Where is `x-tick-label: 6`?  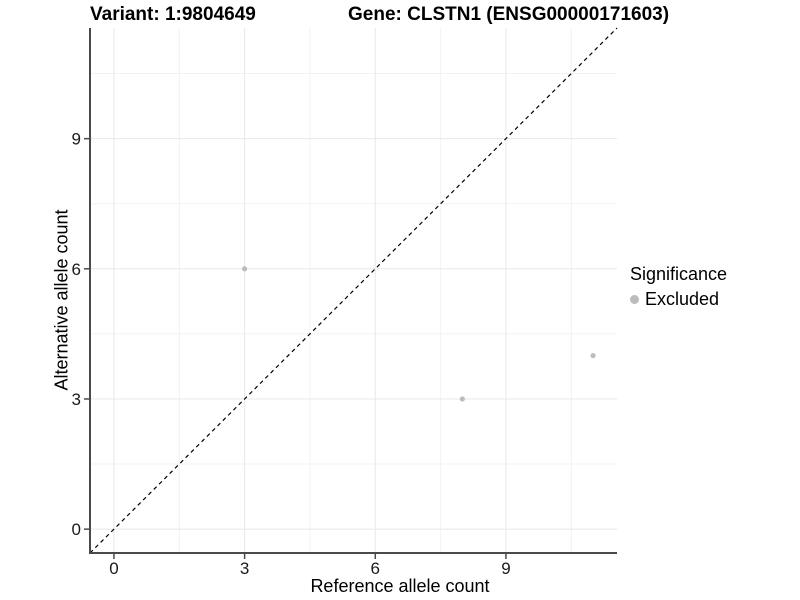 x-tick-label: 6 is located at coordinates (375, 568).